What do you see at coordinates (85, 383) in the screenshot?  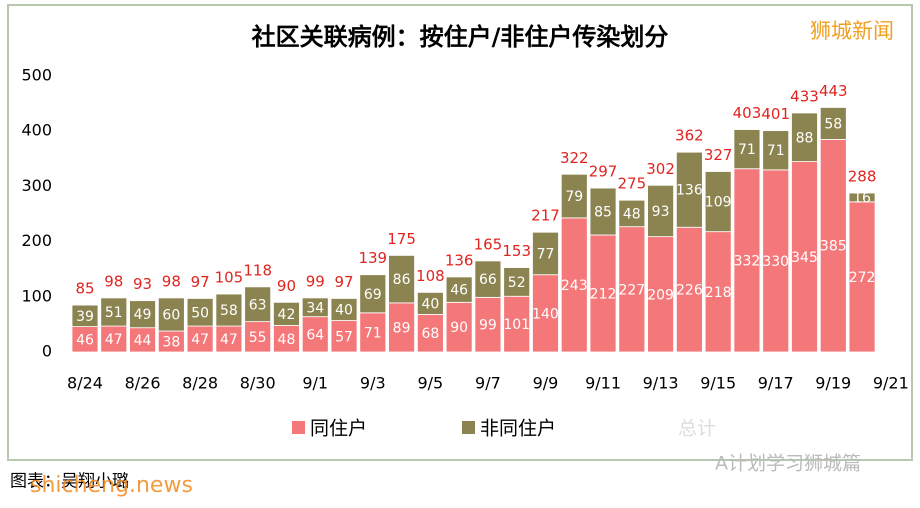 I see `x-tick-label: 8/24` at bounding box center [85, 383].